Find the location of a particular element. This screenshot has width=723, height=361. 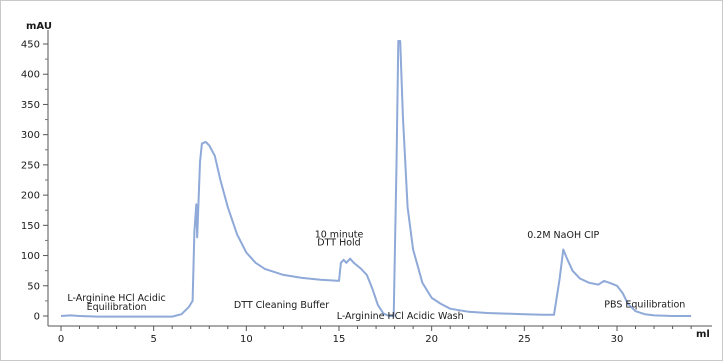

y-tick-label: 400 is located at coordinates (30, 75).